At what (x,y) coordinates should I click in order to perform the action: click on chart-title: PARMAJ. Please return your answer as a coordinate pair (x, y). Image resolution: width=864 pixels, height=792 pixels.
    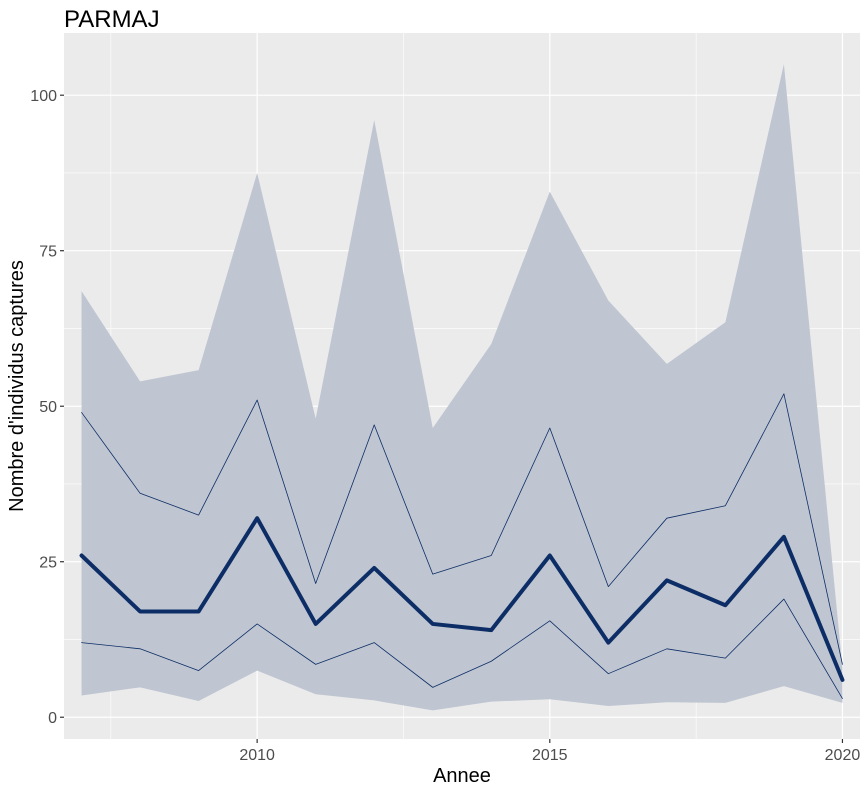
    Looking at the image, I should click on (112, 19).